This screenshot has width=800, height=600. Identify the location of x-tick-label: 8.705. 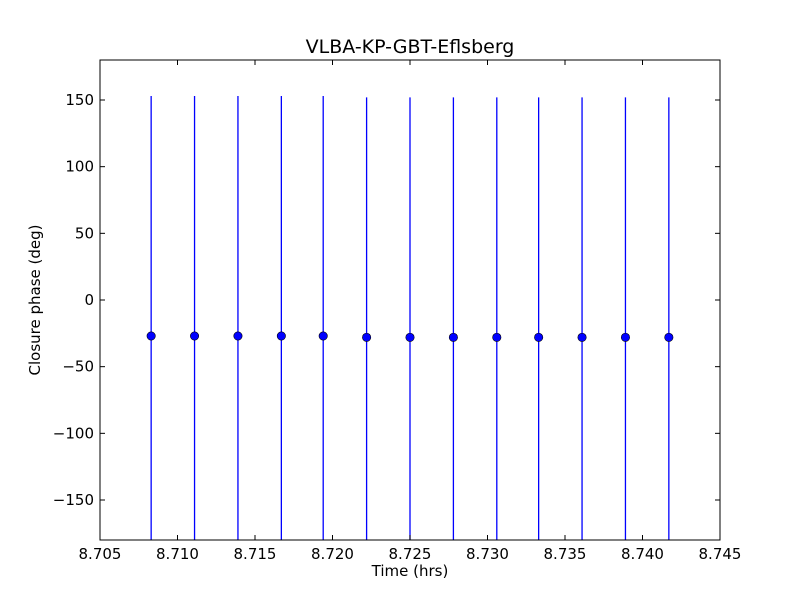
(100, 554).